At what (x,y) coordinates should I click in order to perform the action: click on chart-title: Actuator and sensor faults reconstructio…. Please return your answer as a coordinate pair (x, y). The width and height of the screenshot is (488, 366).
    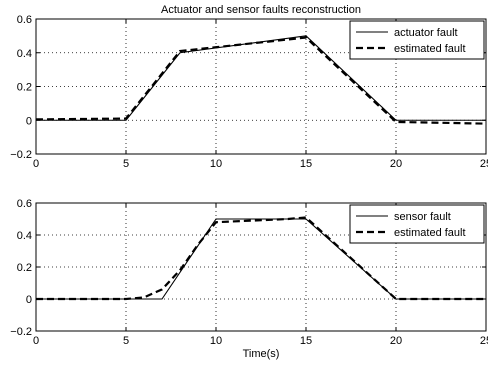
    Looking at the image, I should click on (261, 10).